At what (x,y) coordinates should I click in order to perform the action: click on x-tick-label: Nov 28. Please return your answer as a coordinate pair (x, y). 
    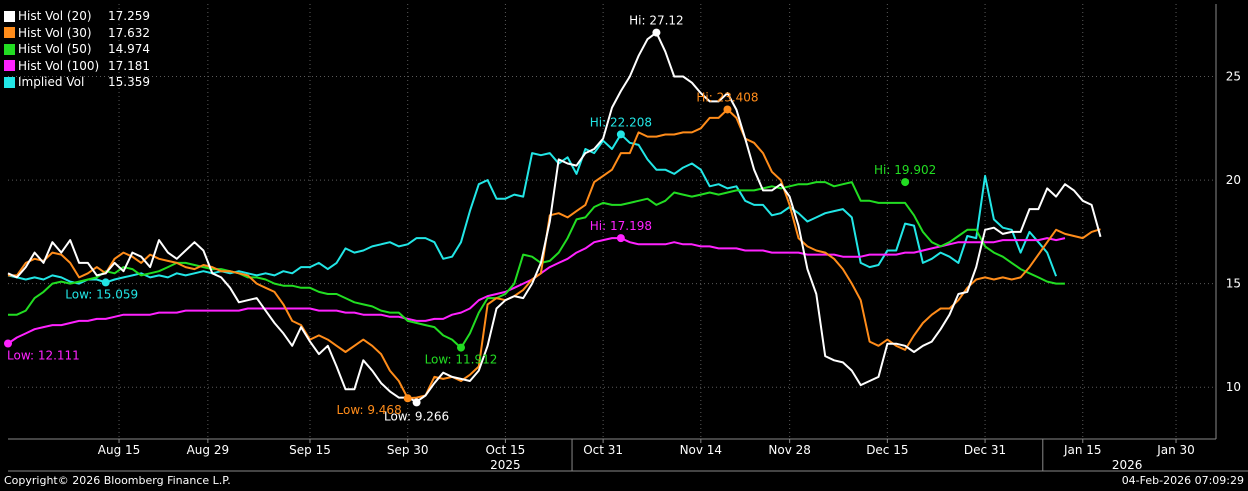
    Looking at the image, I should click on (789, 450).